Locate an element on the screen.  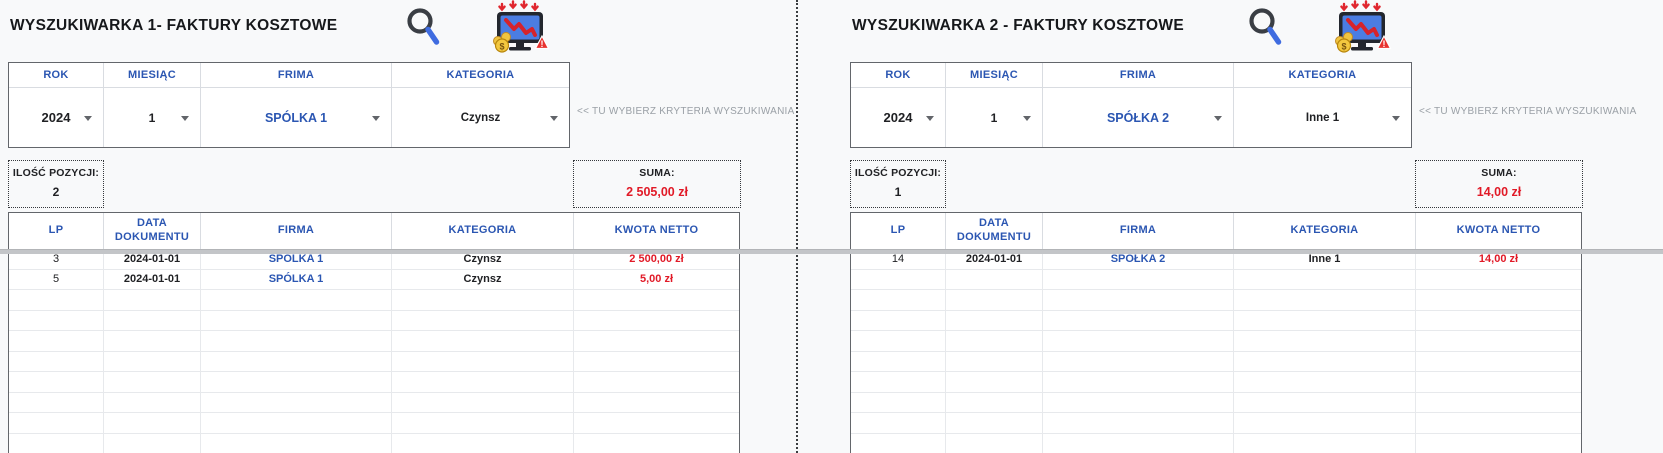
cell-lp: 5 is located at coordinates (56, 279).